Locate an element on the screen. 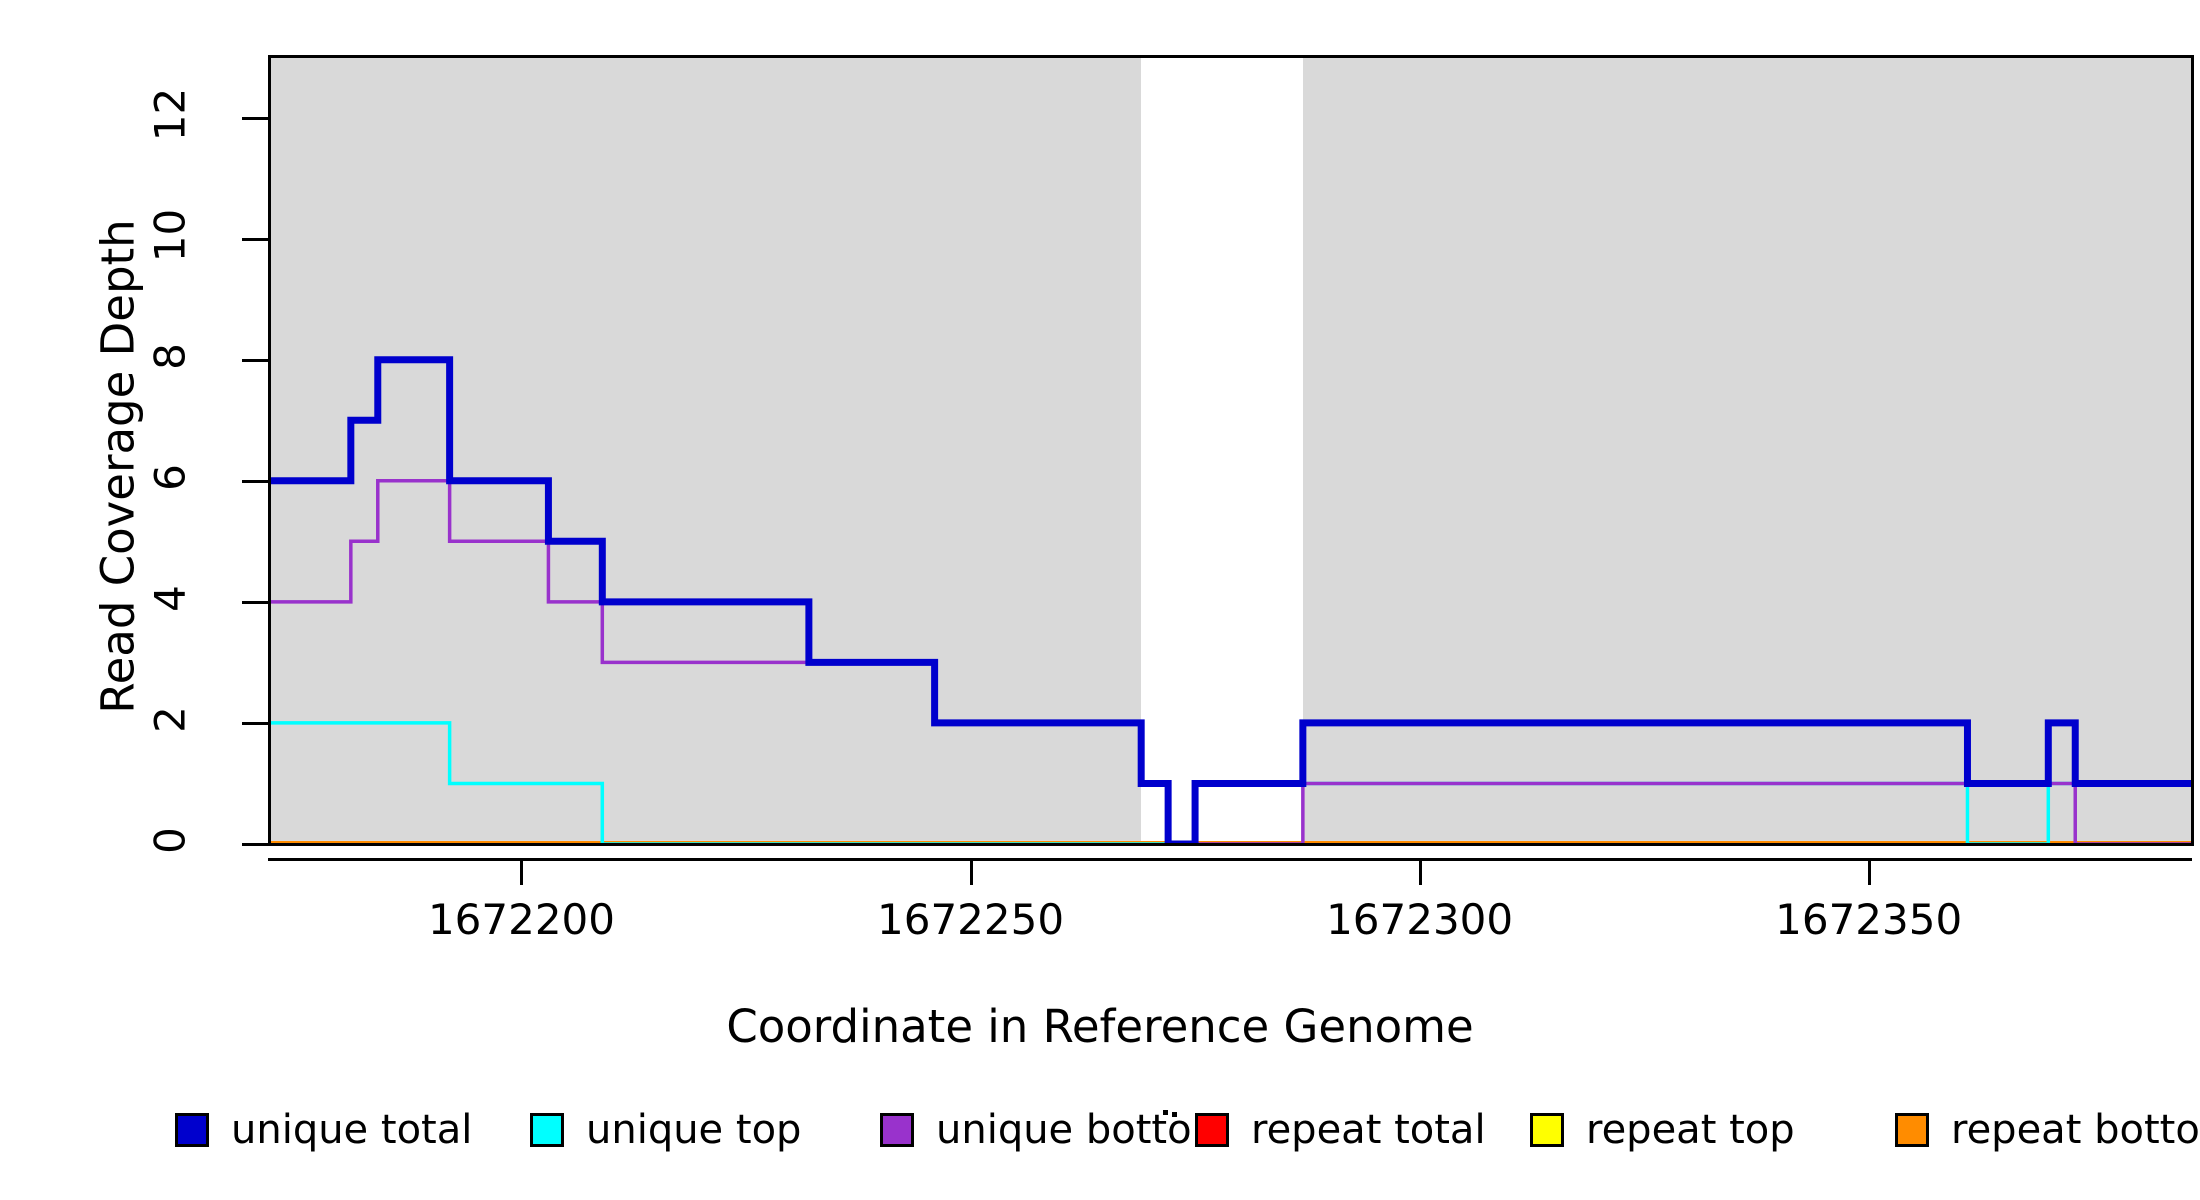 This screenshot has width=2200, height=1200. legend-item-unique-bottom: unique bottom is located at coordinates (1055, 1130).